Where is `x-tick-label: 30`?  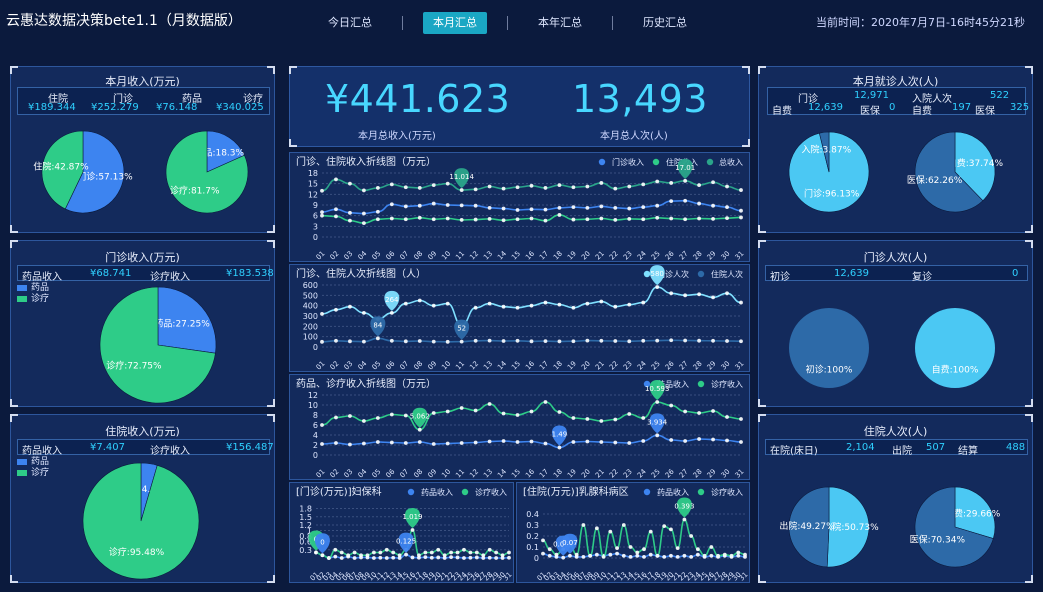
x-tick-label: 30 is located at coordinates (726, 474).